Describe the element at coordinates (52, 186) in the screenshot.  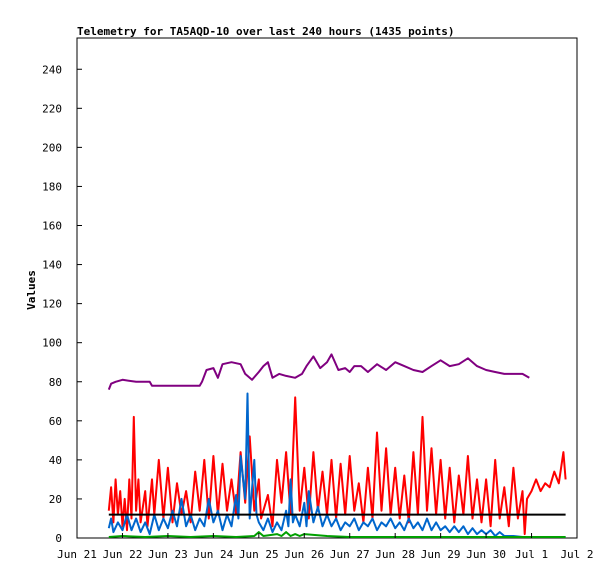
I see `y-tick-label: 180` at that location.